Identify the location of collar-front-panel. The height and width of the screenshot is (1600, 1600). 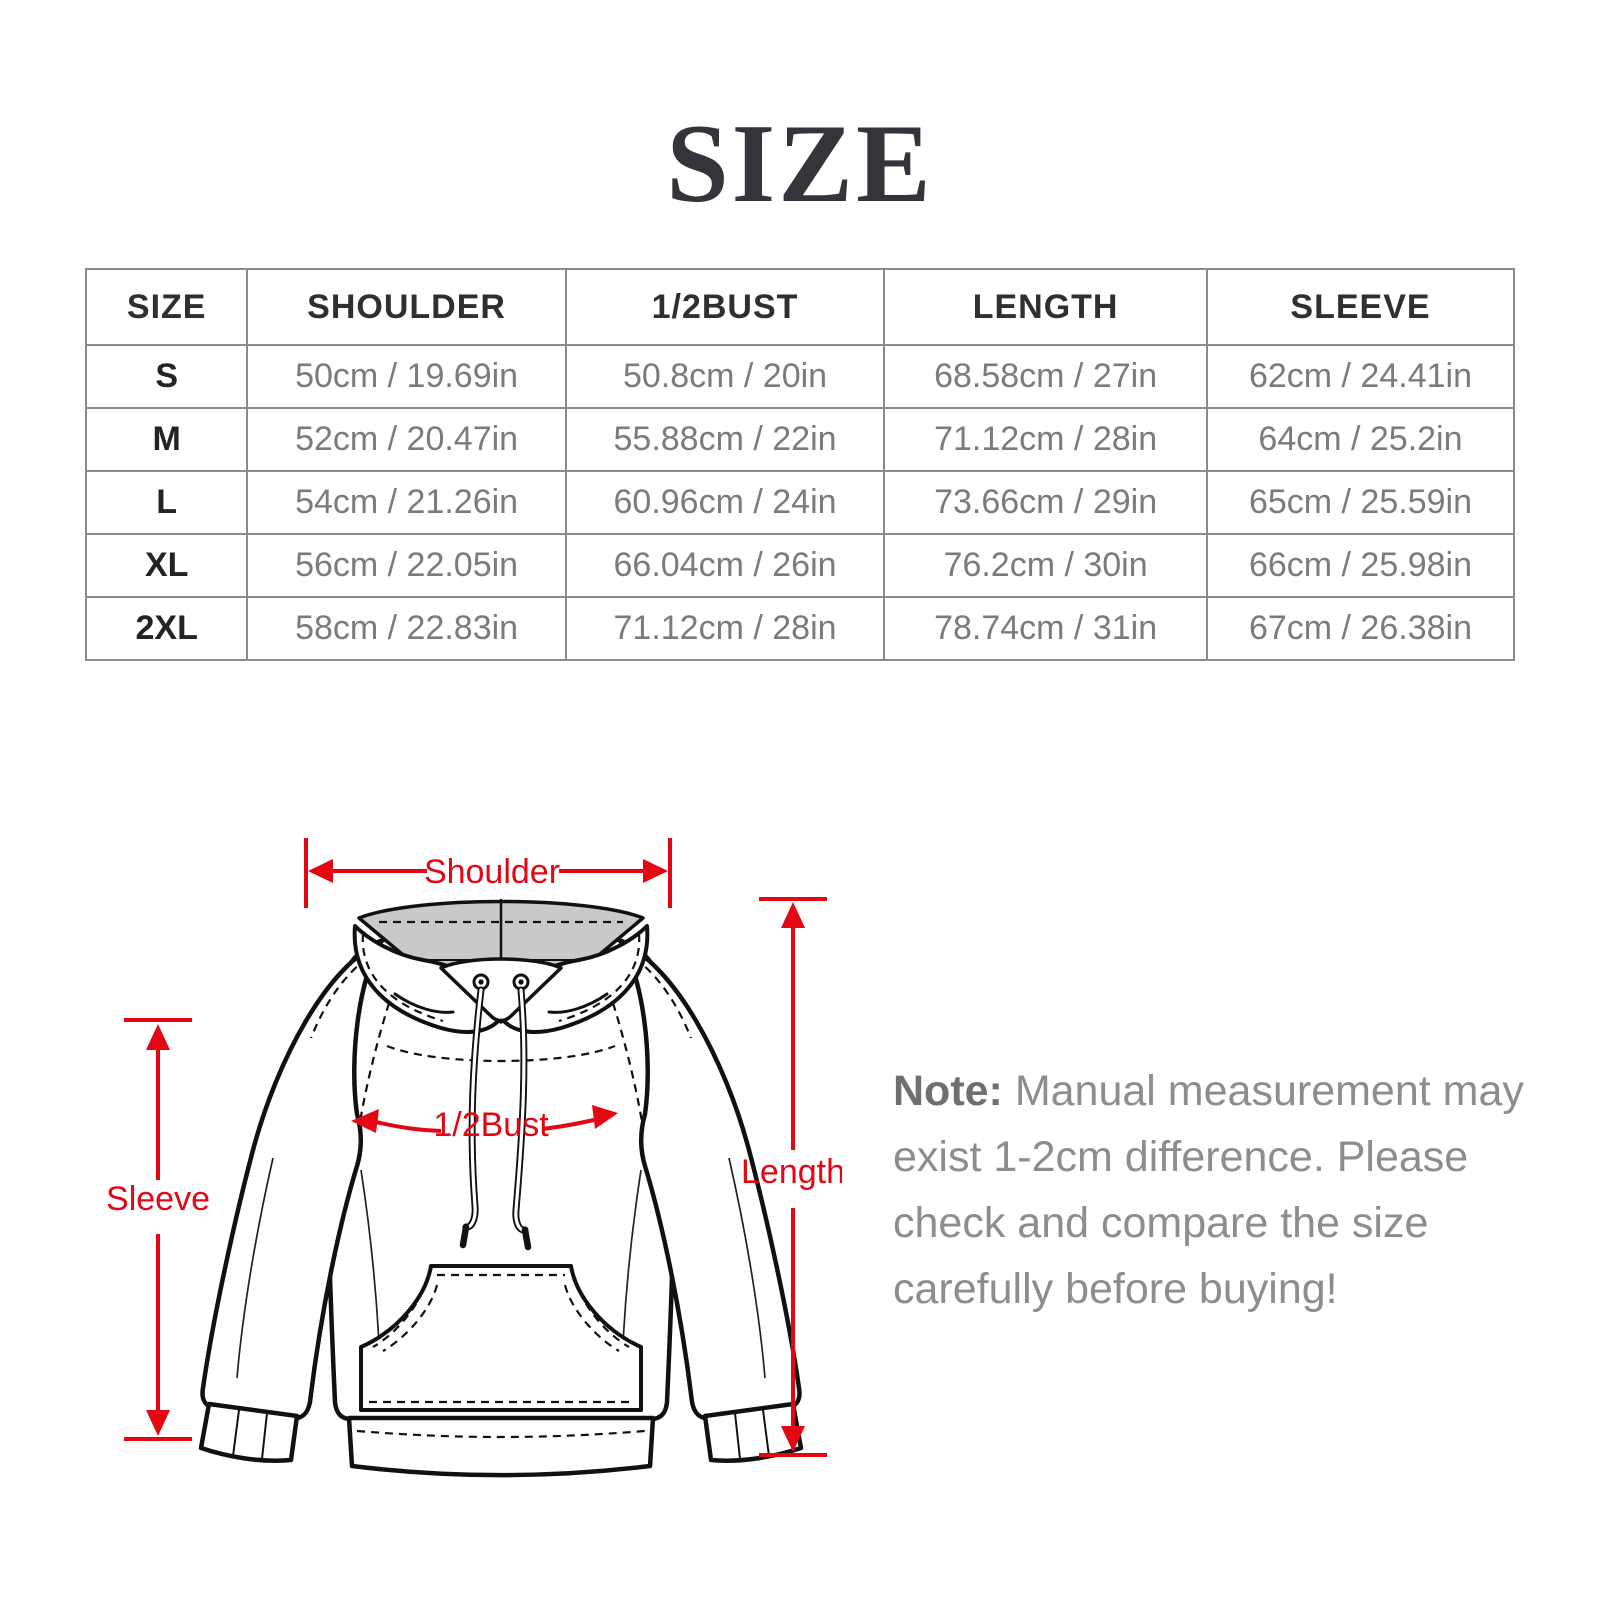
(501, 990).